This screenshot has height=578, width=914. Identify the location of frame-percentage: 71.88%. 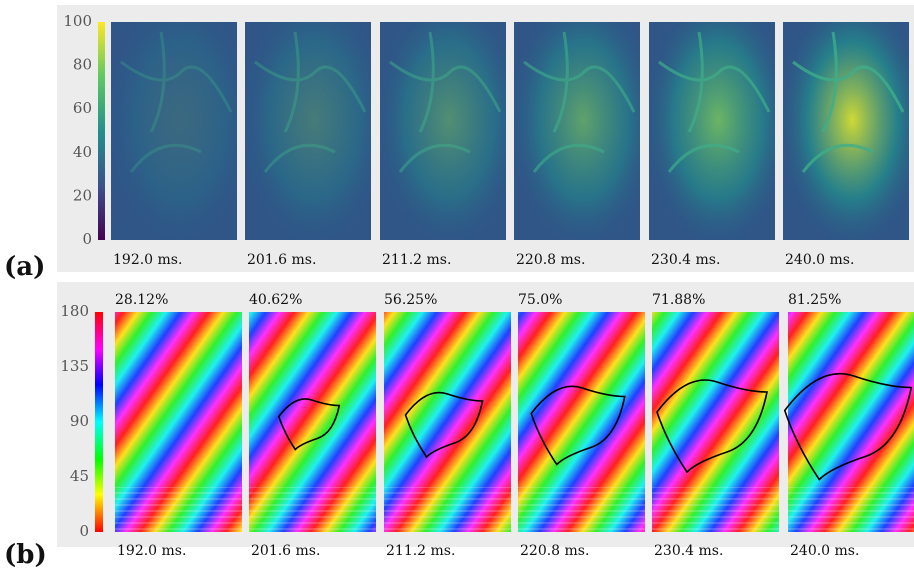
(678, 300).